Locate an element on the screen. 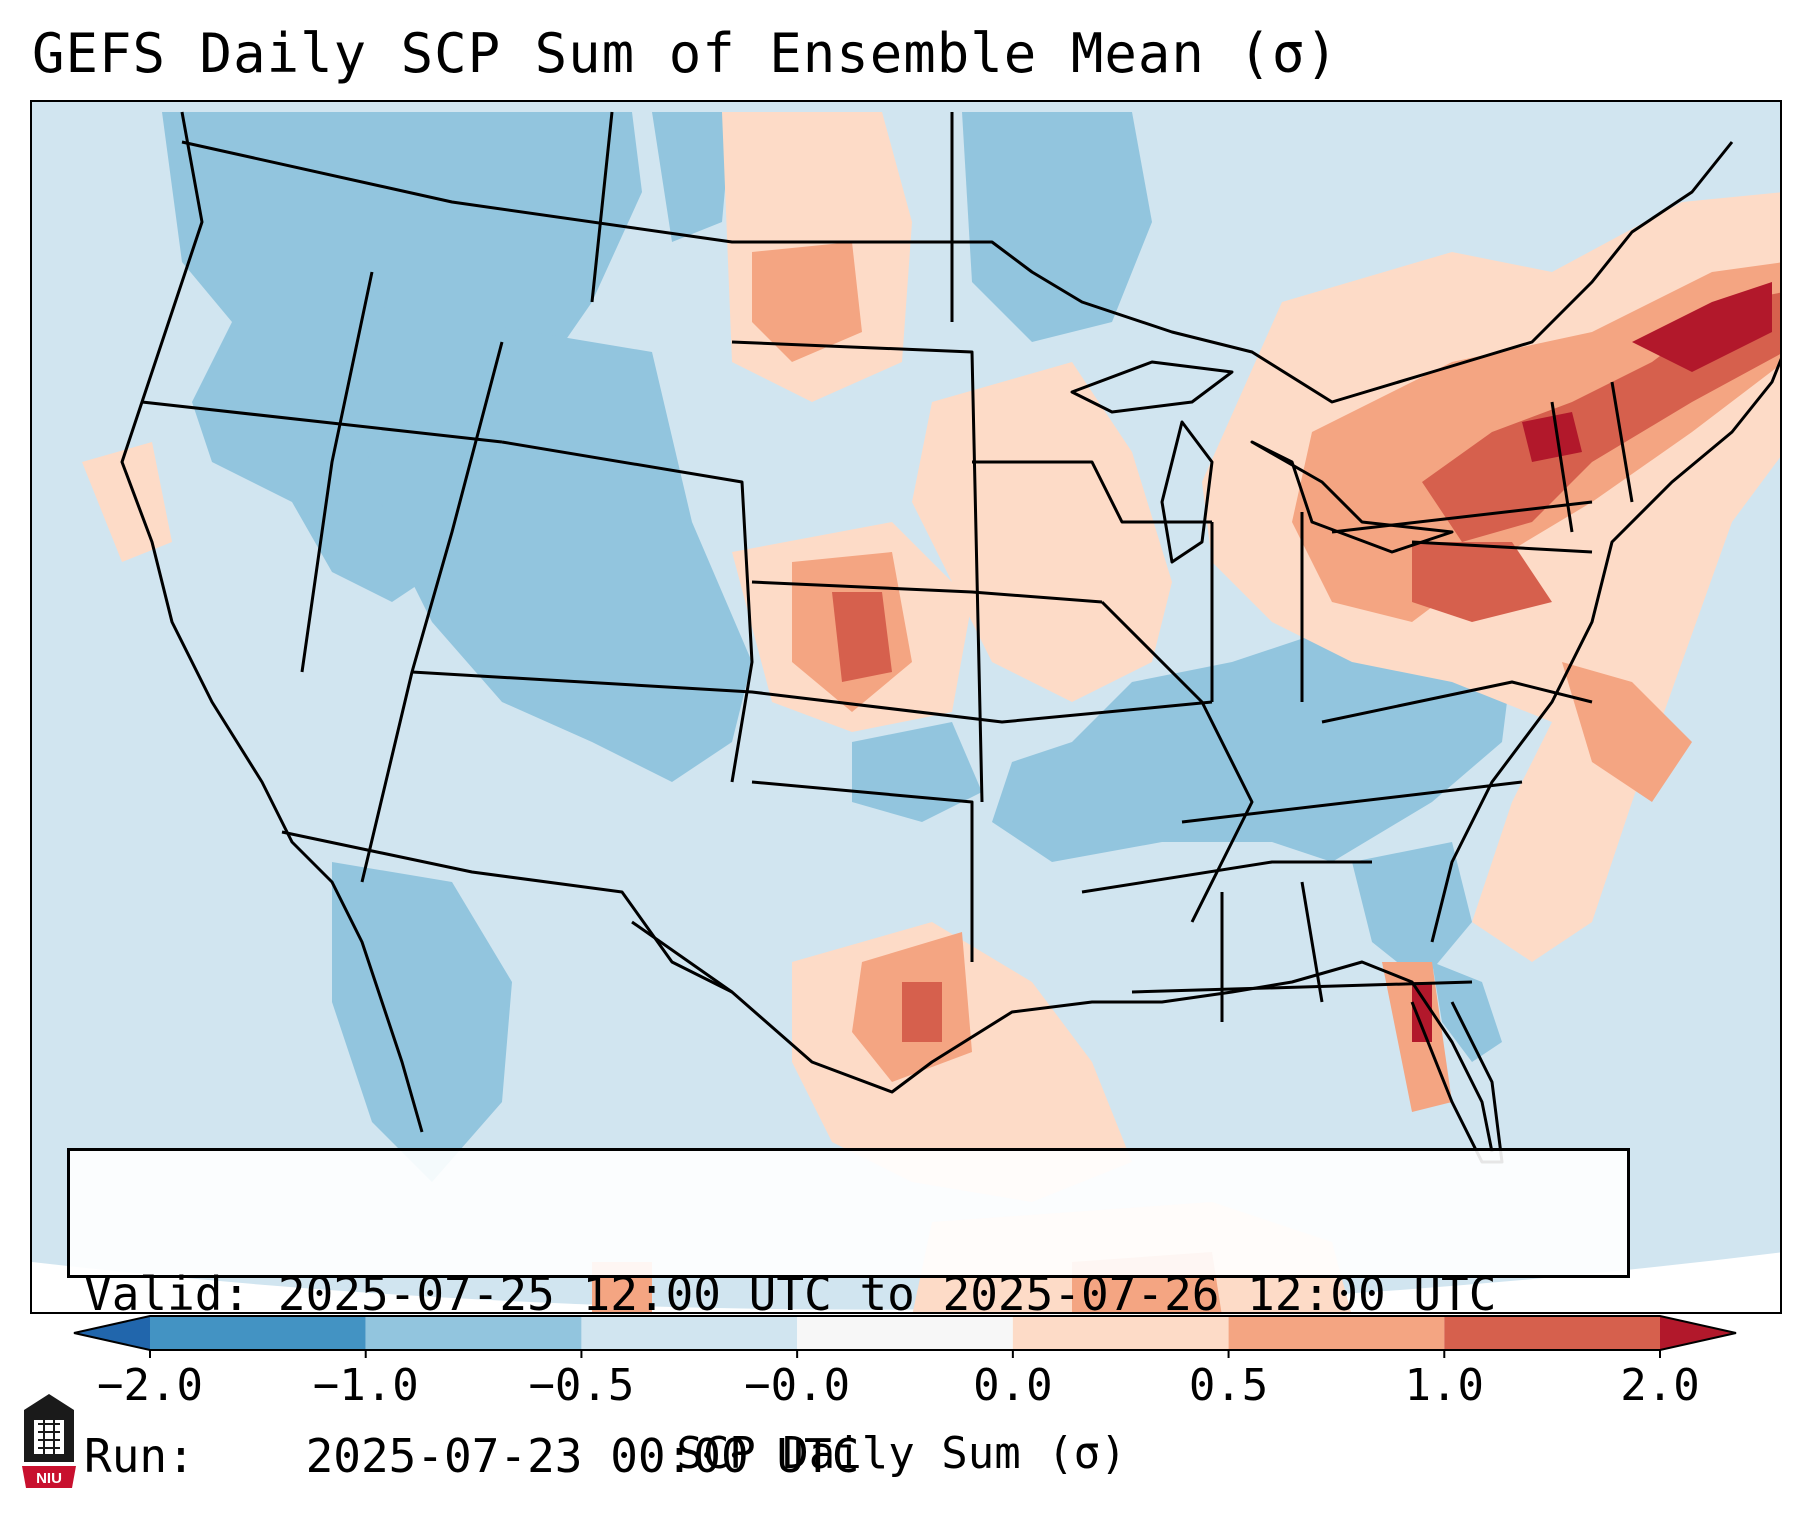 Image resolution: width=1803 pixels, height=1537 pixels. valid-label: Valid: is located at coordinates (167, 1294).